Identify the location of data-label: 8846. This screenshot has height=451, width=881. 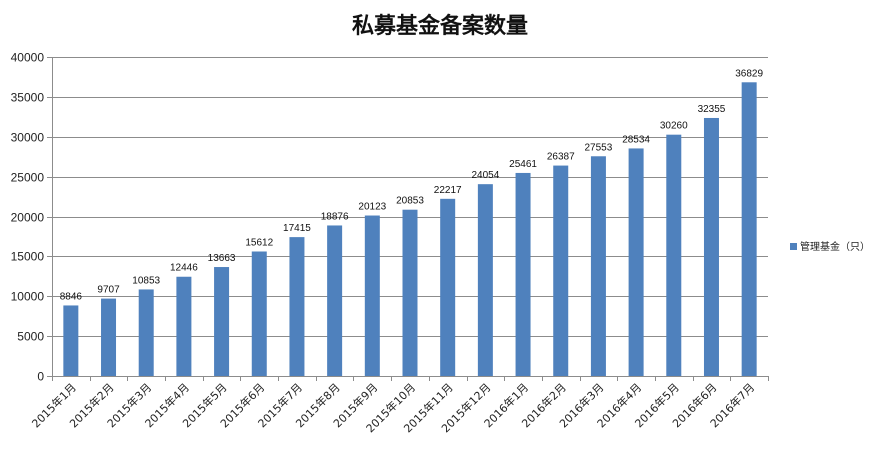
(71, 296).